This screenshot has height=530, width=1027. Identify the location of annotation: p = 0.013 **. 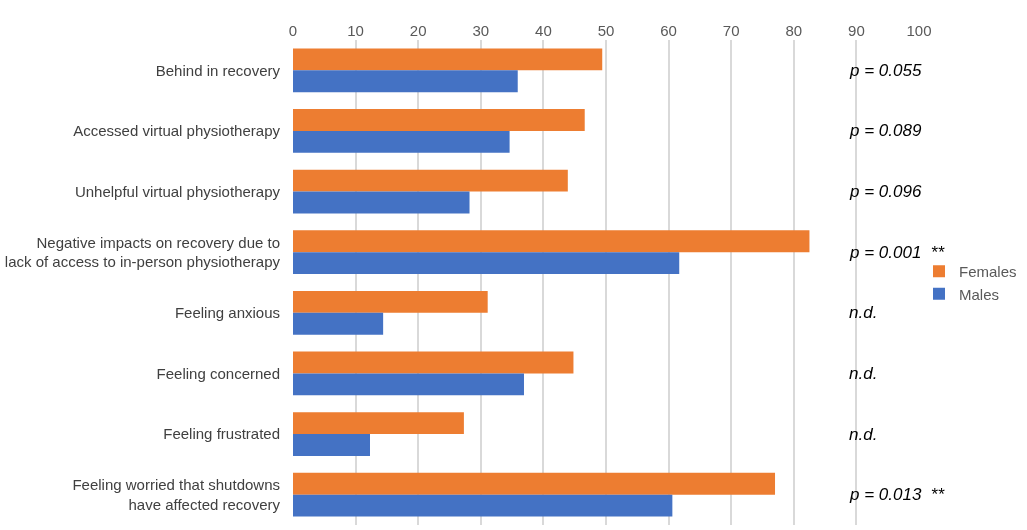
(897, 494).